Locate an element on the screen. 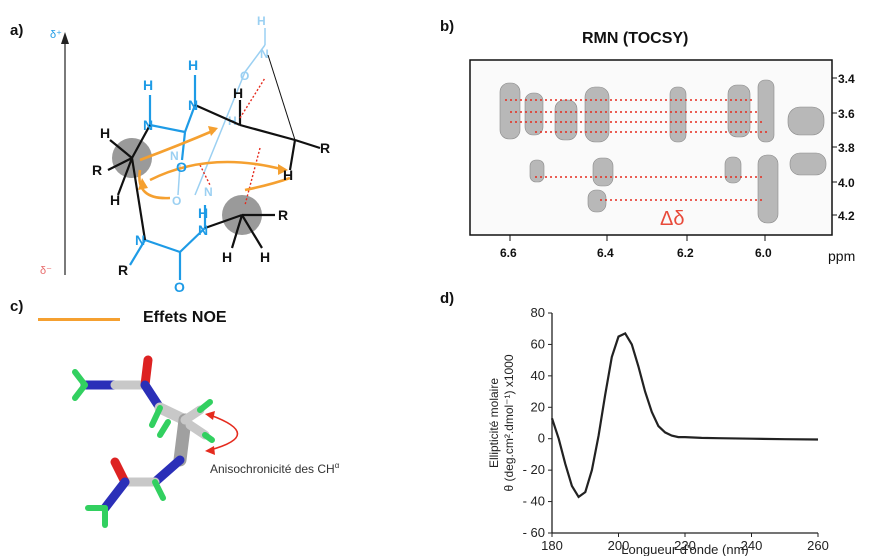 The width and height of the screenshot is (877, 556). cd-x-axis-label: Longueur d'onde (nm) is located at coordinates (685, 549).